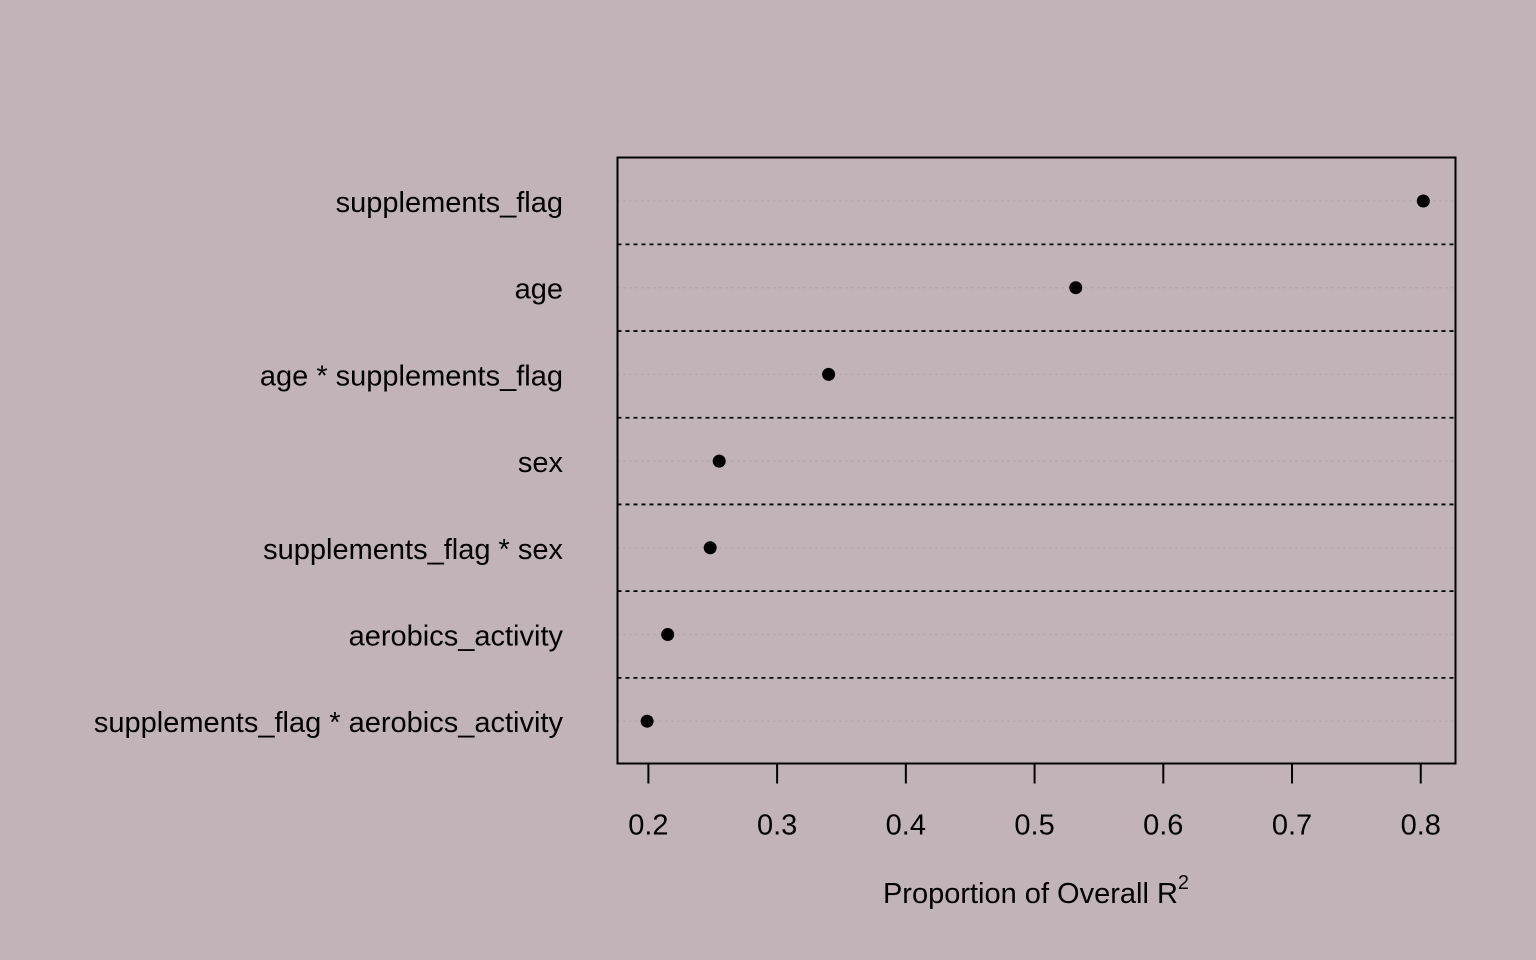  What do you see at coordinates (648, 826) in the screenshot?
I see `x-tick-label: 0.2` at bounding box center [648, 826].